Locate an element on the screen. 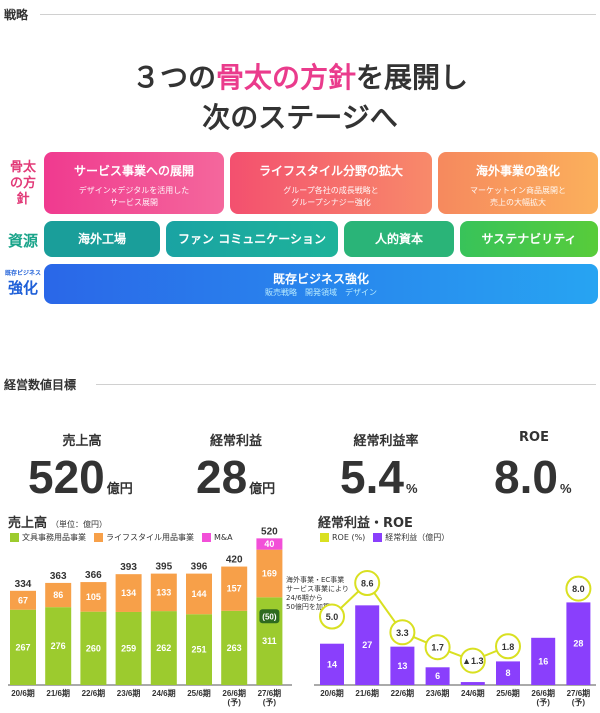 This screenshot has width=600, height=713. legend-label: 文具事務用品事業 is located at coordinates (54, 537).